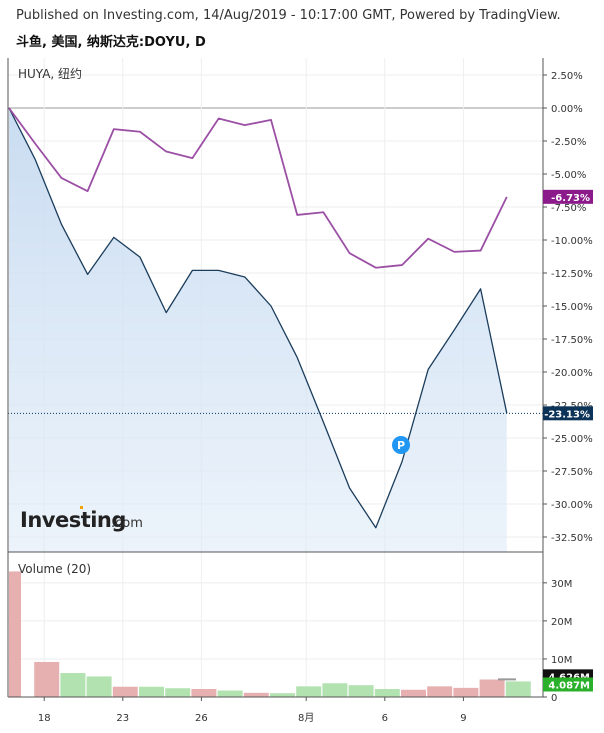  What do you see at coordinates (567, 109) in the screenshot?
I see `y-tick-label: 0.00%` at bounding box center [567, 109].